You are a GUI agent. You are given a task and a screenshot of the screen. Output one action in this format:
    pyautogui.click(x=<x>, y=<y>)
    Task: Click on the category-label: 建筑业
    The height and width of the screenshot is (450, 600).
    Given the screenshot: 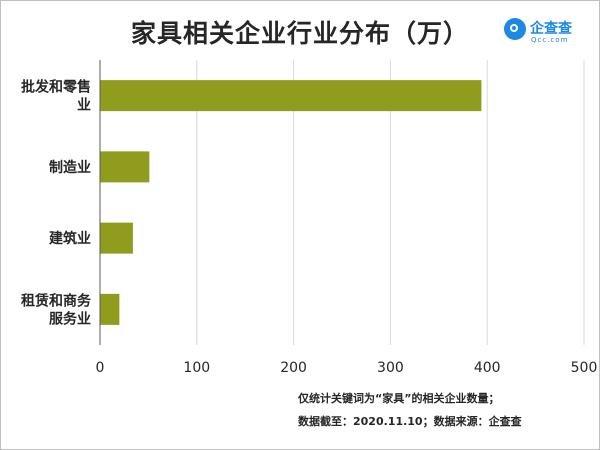 What is the action you would take?
    pyautogui.click(x=70, y=238)
    